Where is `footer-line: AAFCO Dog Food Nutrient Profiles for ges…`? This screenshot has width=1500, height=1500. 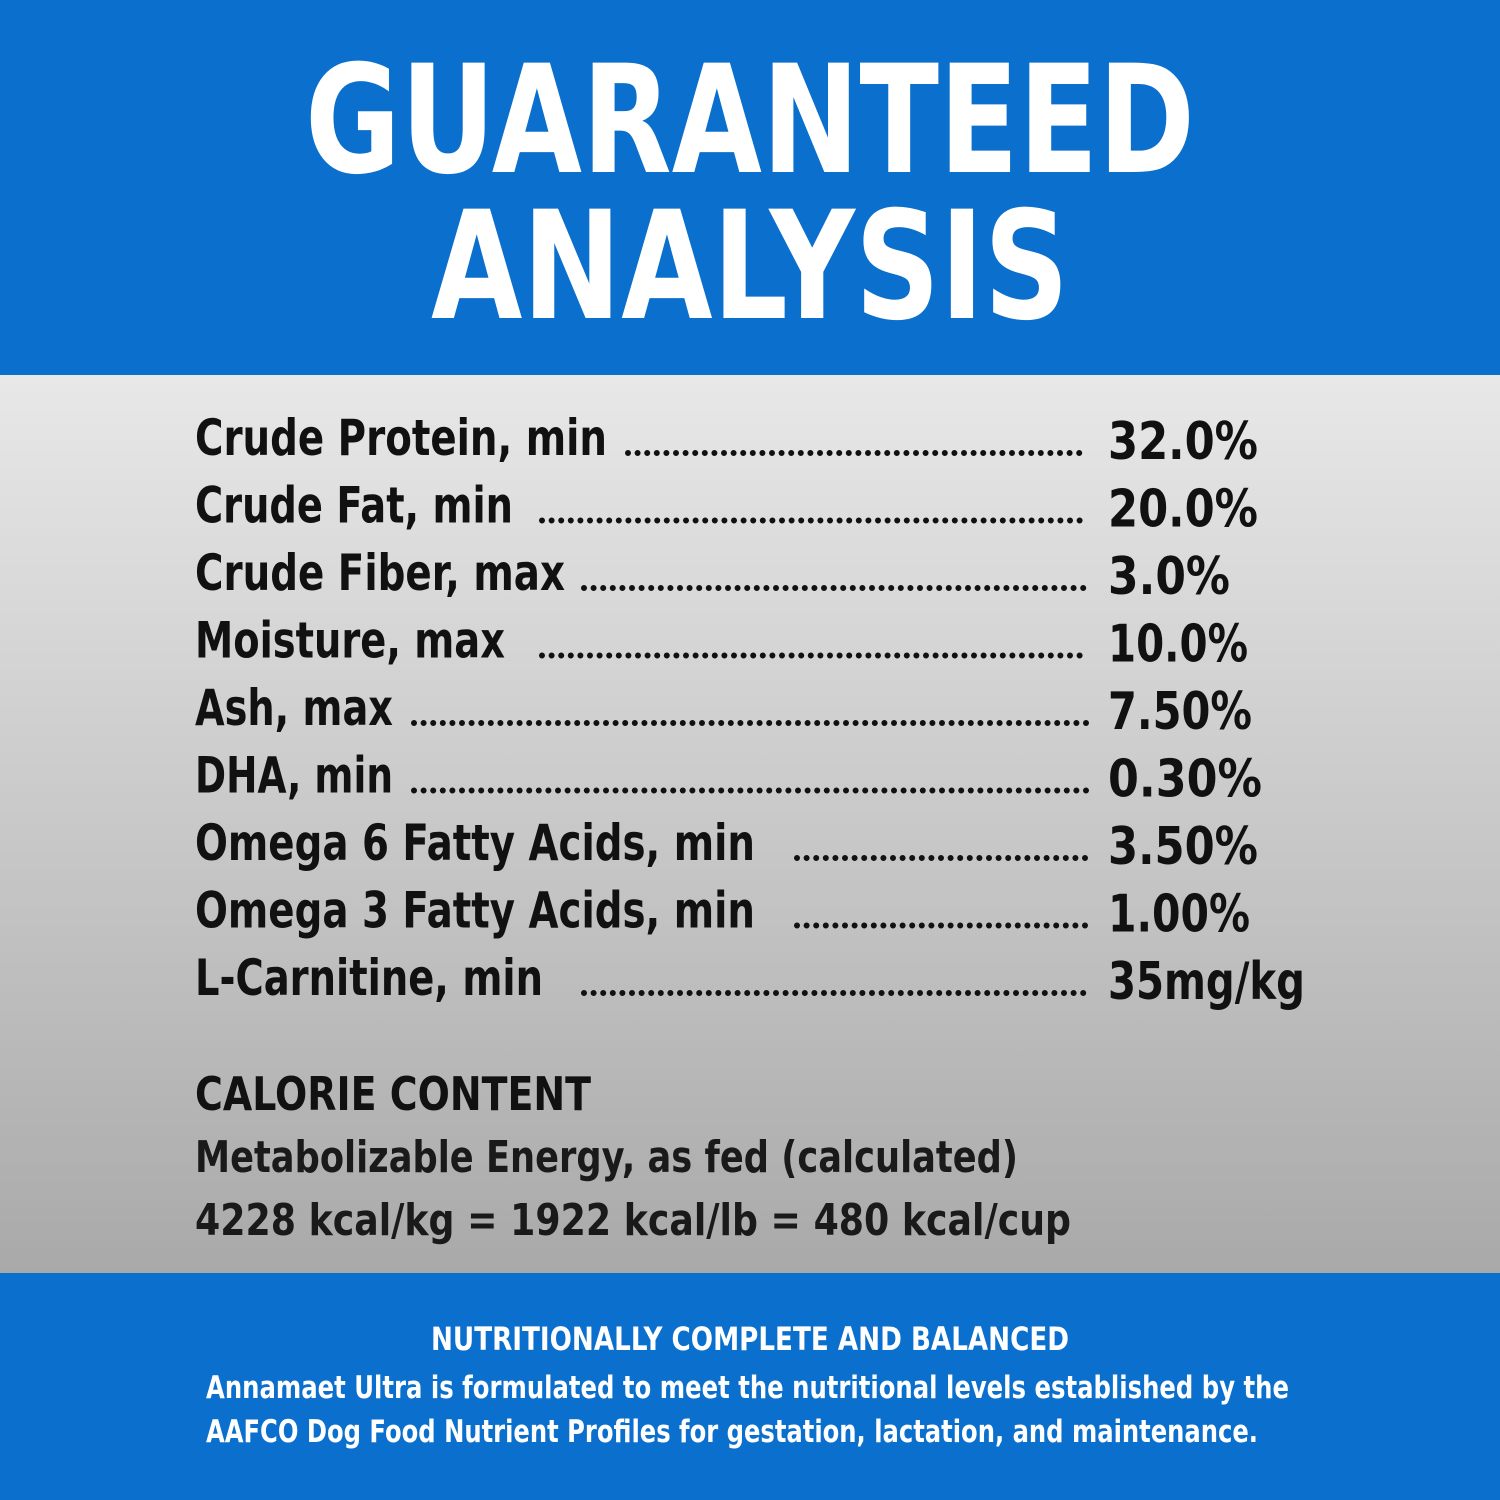 footer-line: AAFCO Dog Food Nutrient Profiles for ges… is located at coordinates (732, 1432).